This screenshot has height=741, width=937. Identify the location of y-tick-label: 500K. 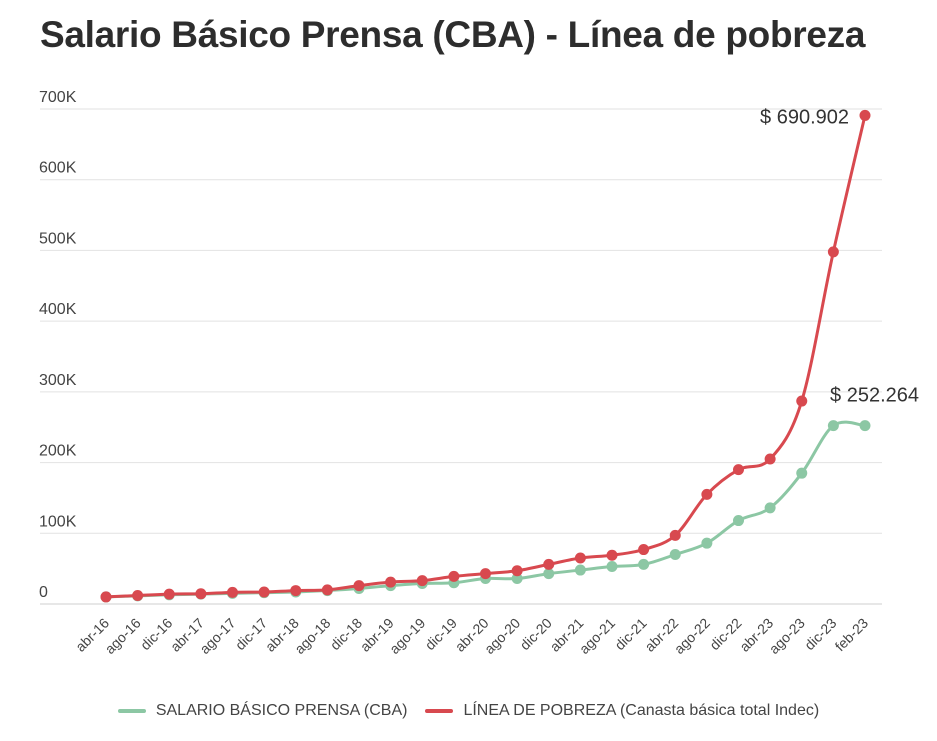
(58, 238).